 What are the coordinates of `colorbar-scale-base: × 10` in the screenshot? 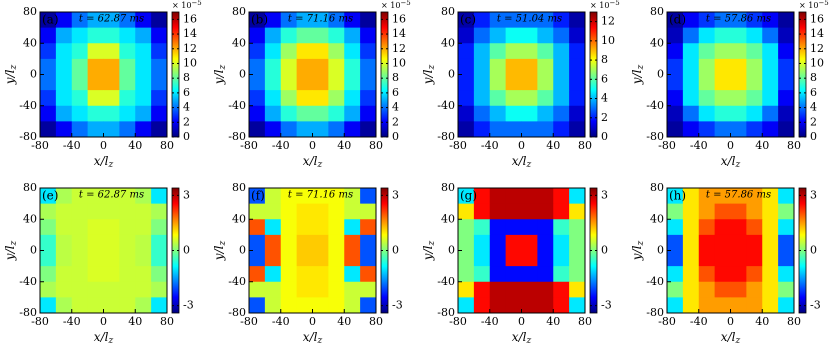 It's located at (599, 5).